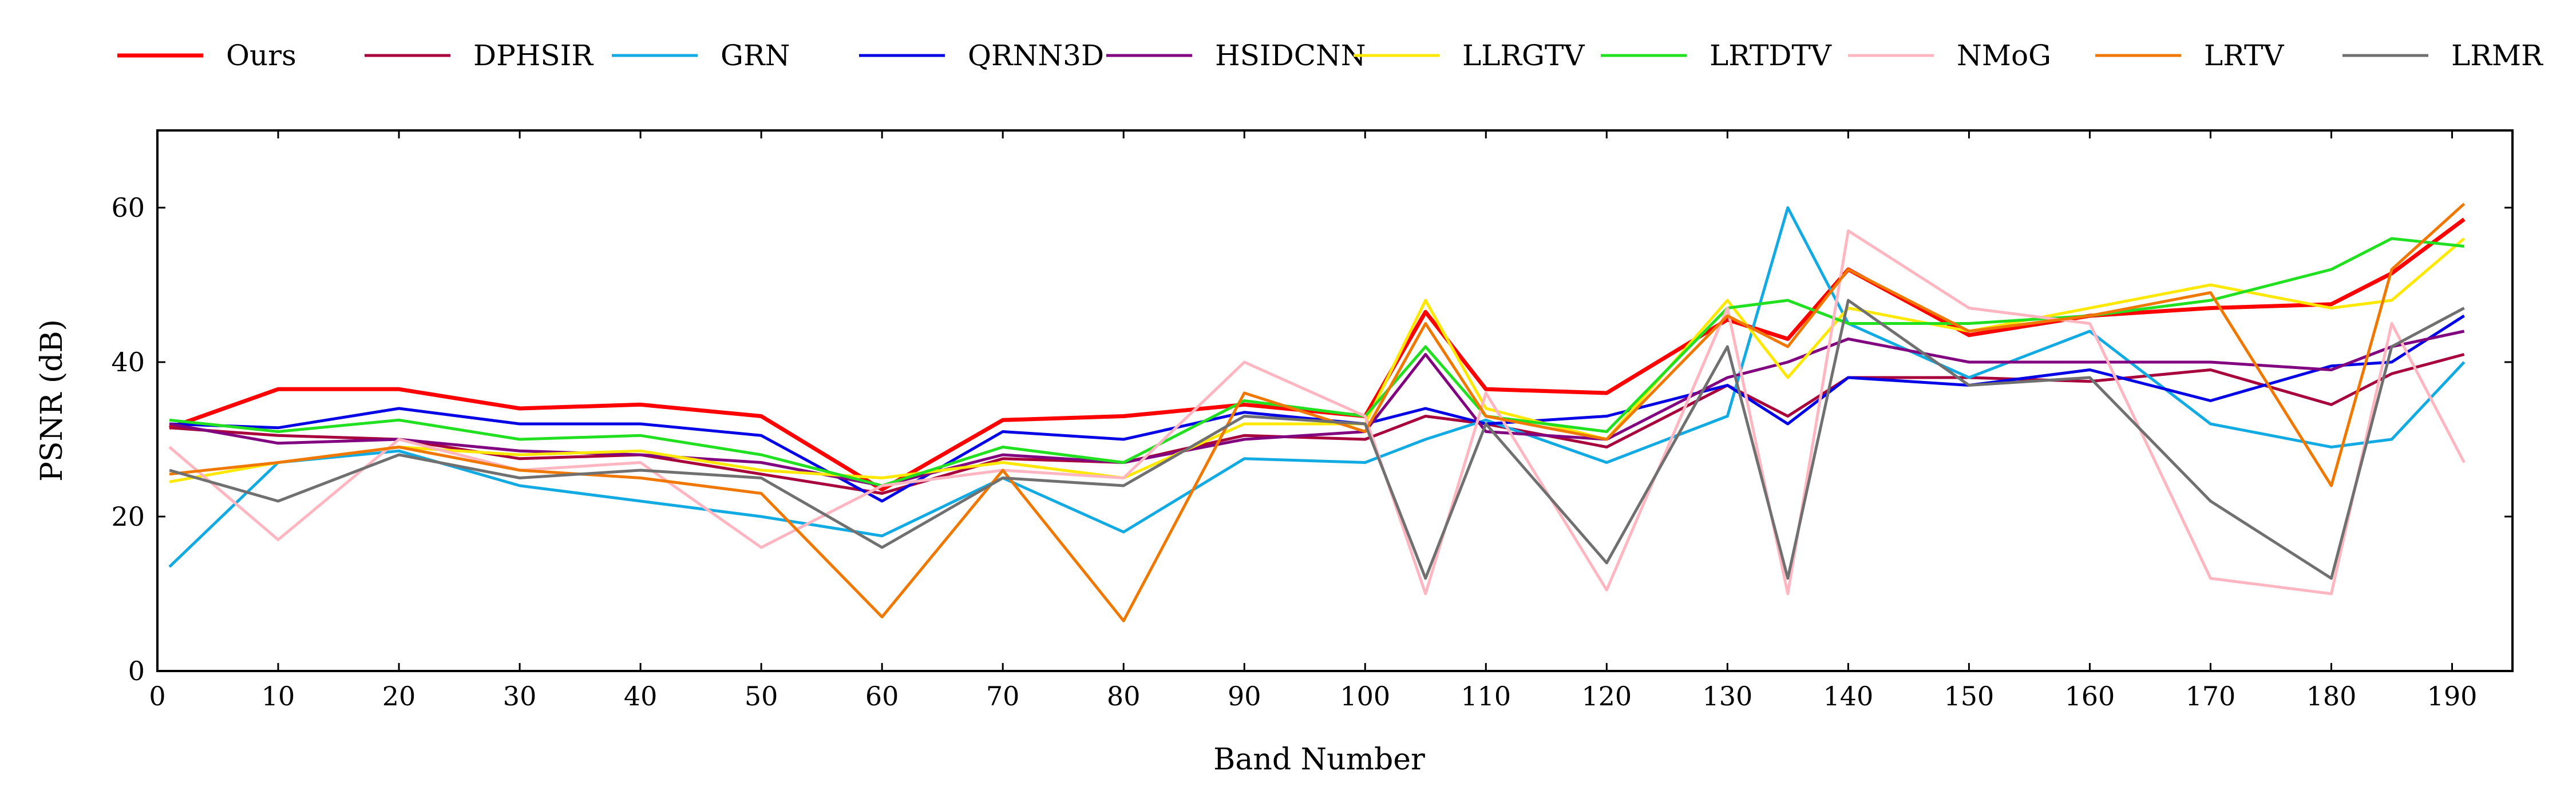  What do you see at coordinates (52, 400) in the screenshot?
I see `y-axis-title: PSNR (dB)` at bounding box center [52, 400].